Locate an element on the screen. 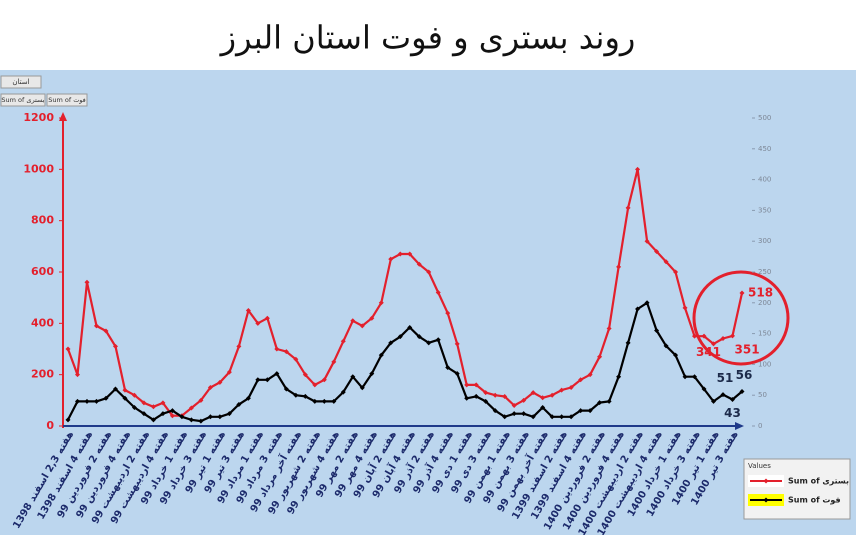 Image resolution: width=856 pixels, height=535 pixels. y-tick-label: 0 is located at coordinates (50, 425).